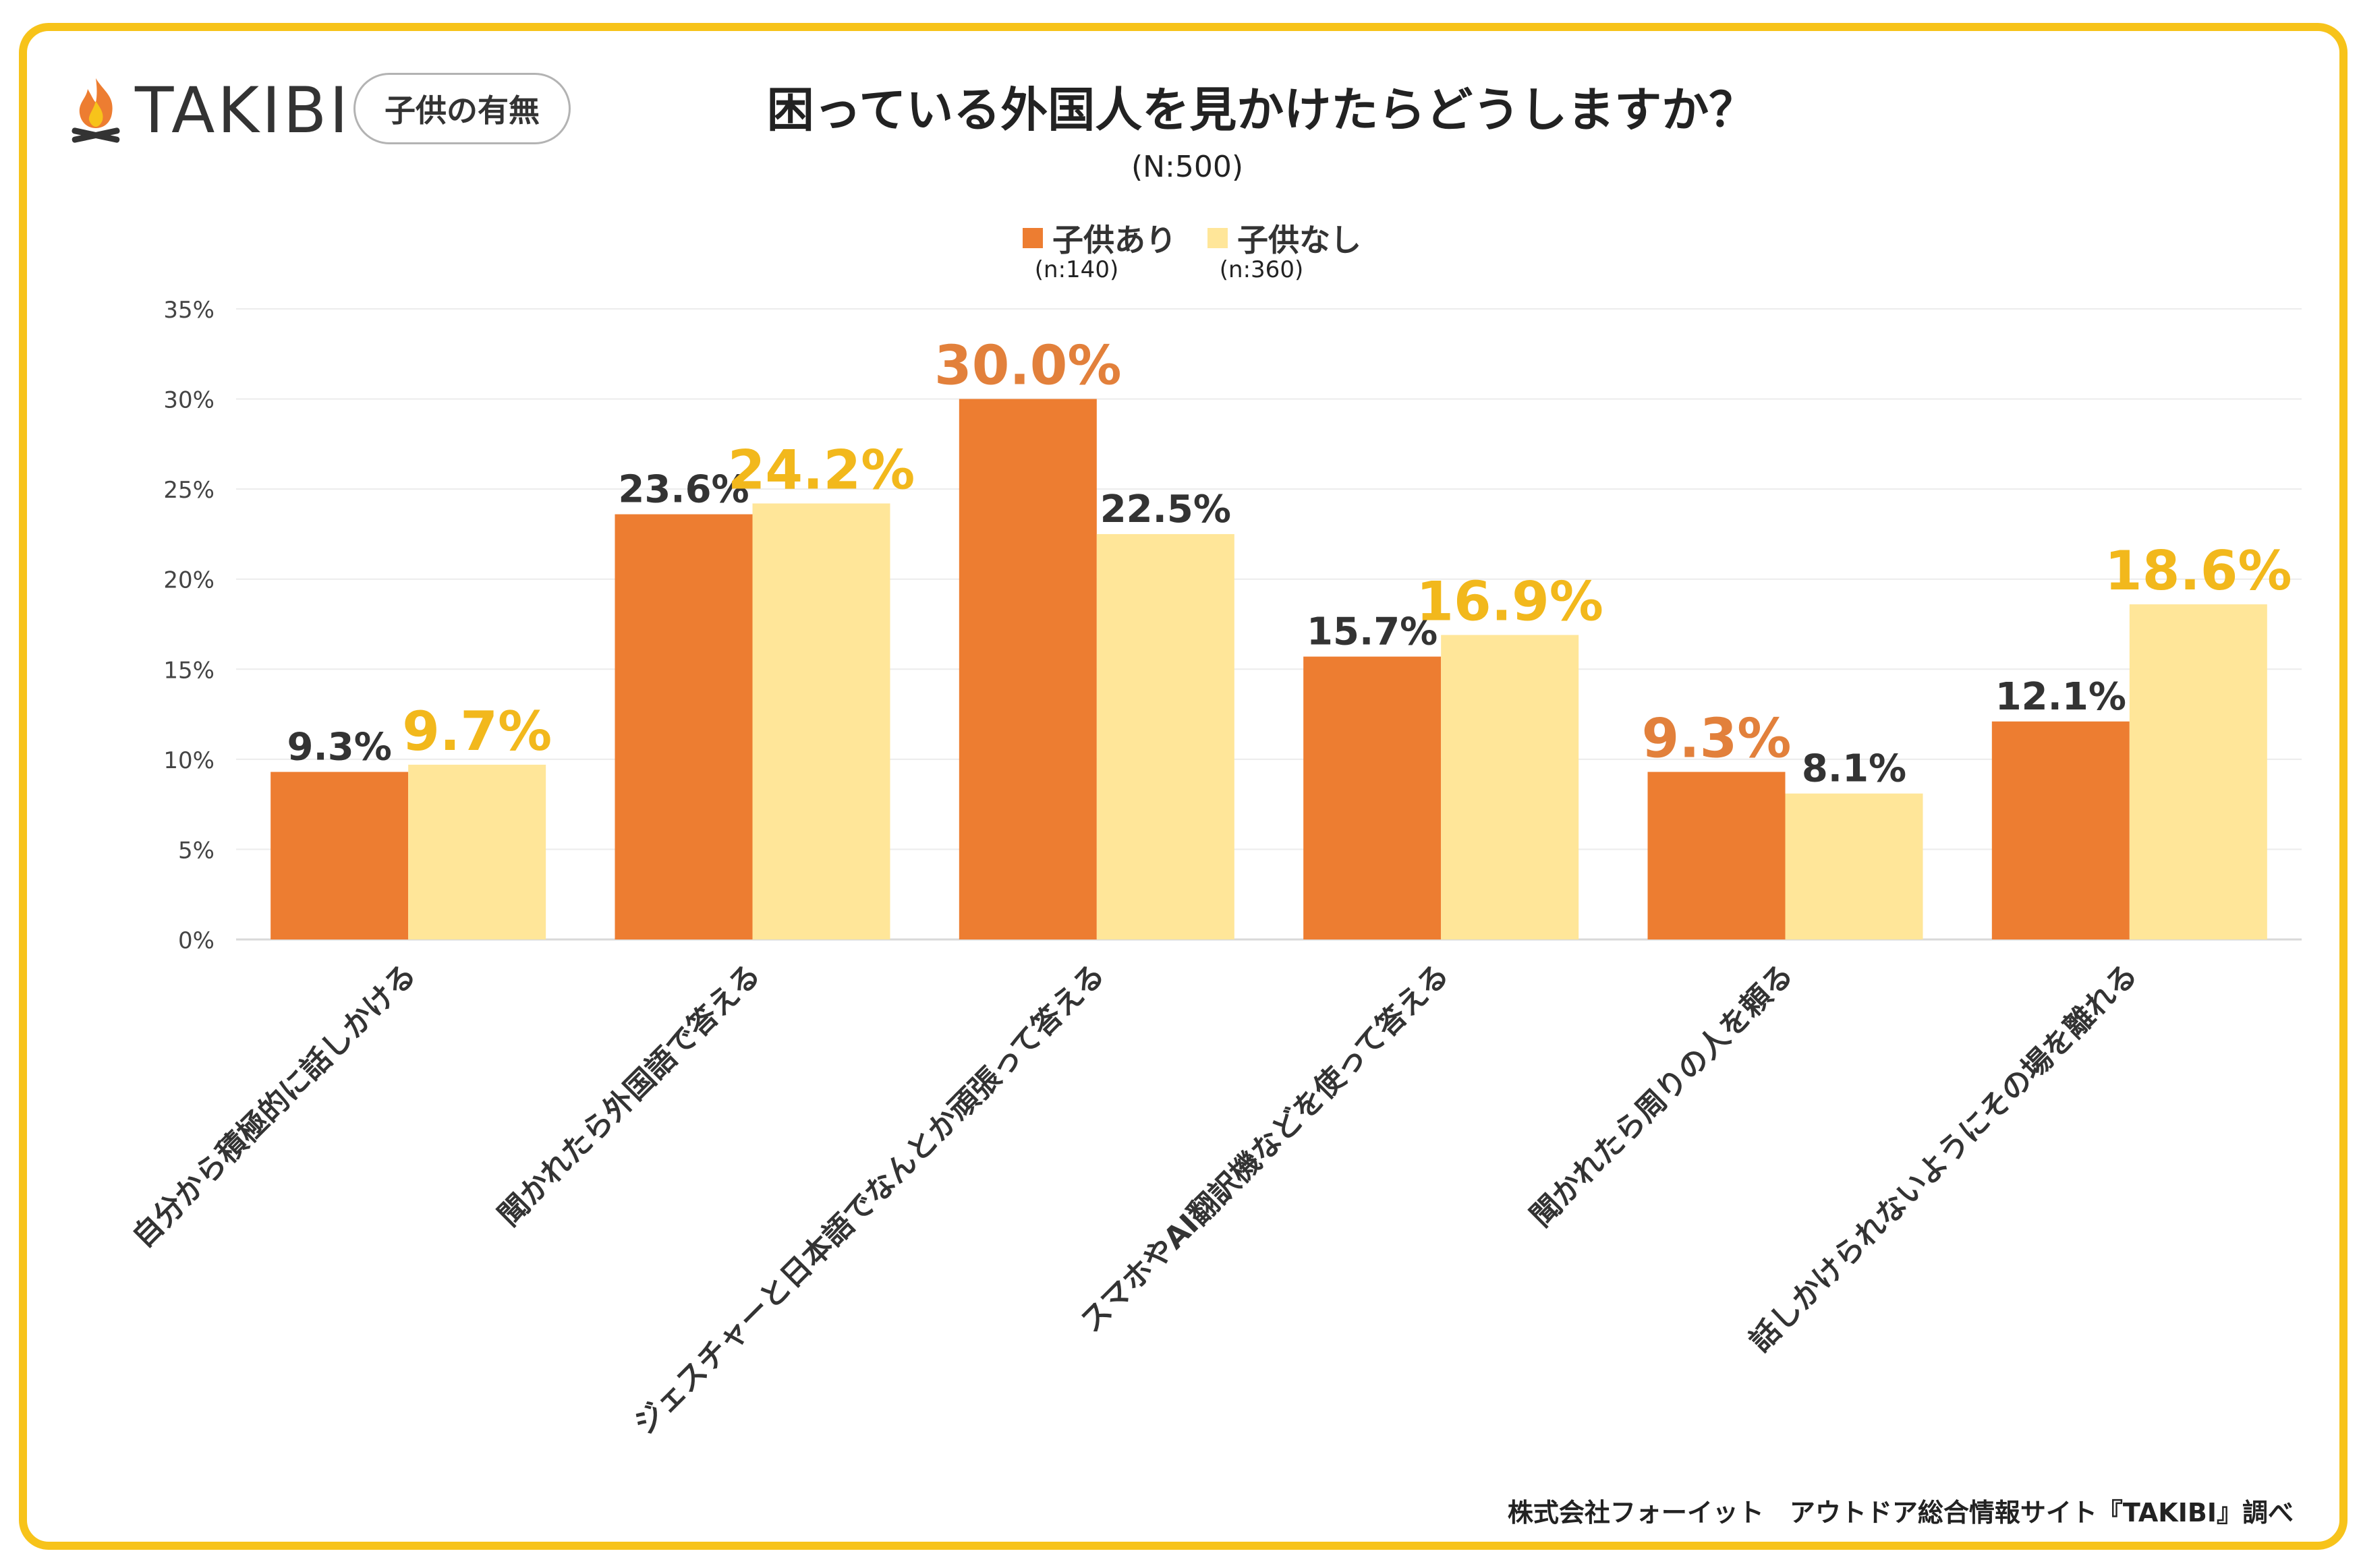 This screenshot has height=1568, width=2361. What do you see at coordinates (462, 108) in the screenshot?
I see `category-tag: 子供の有無` at bounding box center [462, 108].